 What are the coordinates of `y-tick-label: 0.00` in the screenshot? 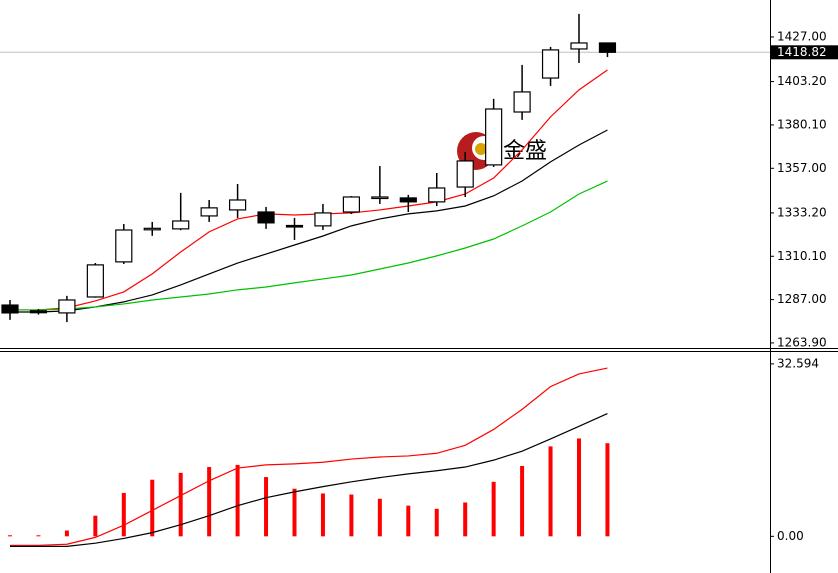 It's located at (790, 536).